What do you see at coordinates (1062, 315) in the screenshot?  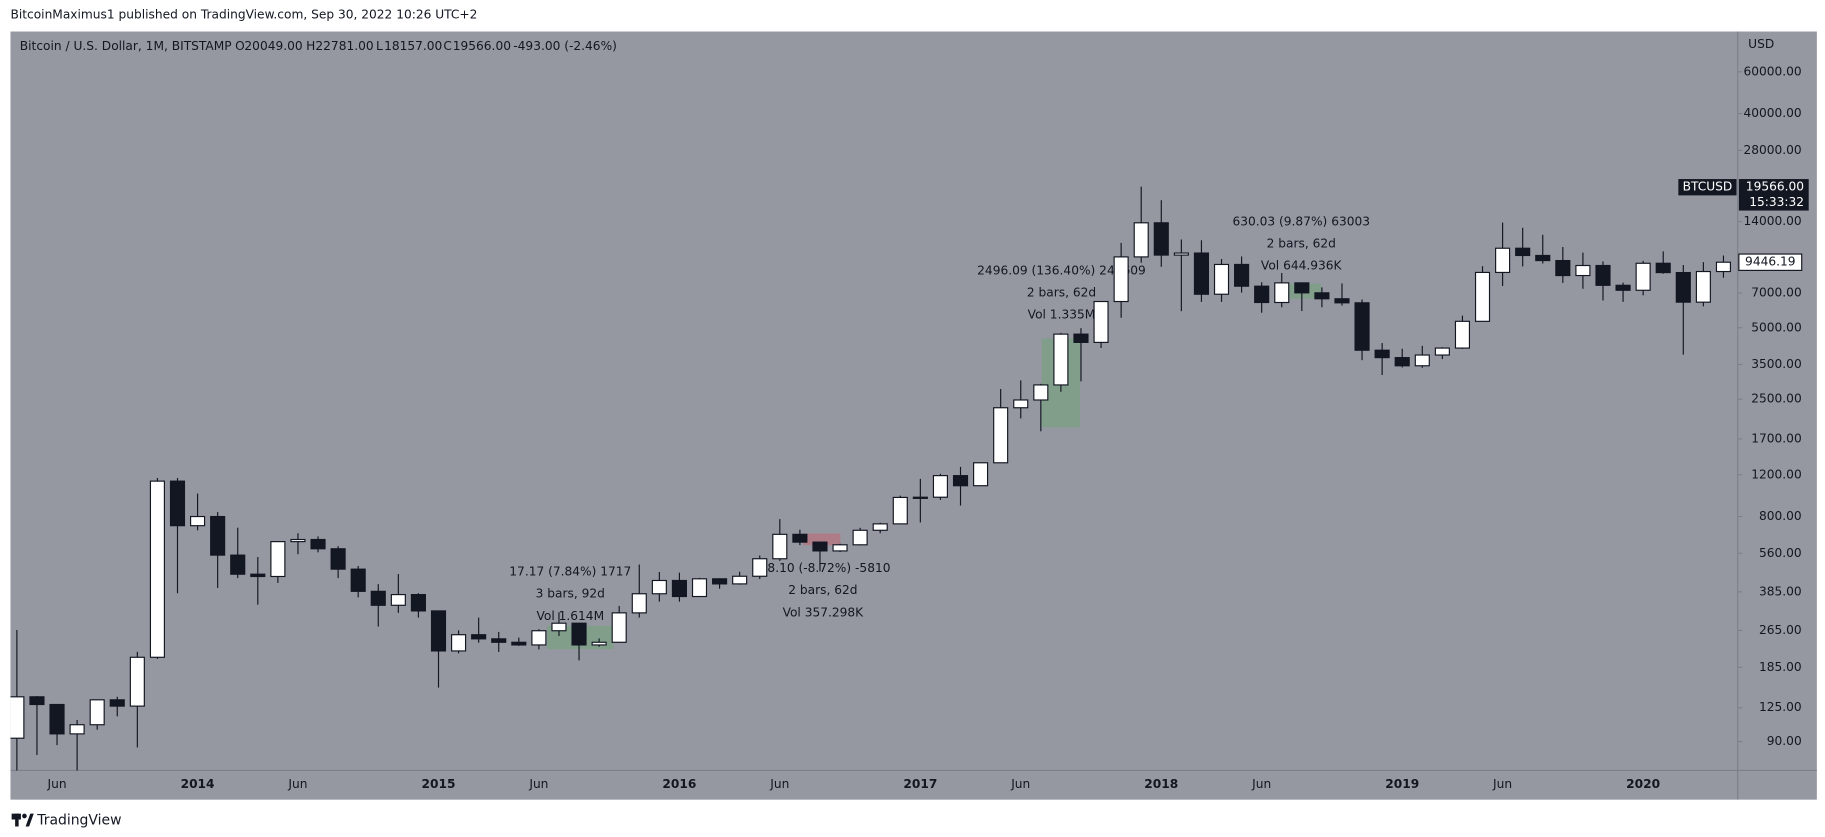 I see `measure-label: Vol 1.335M` at bounding box center [1062, 315].